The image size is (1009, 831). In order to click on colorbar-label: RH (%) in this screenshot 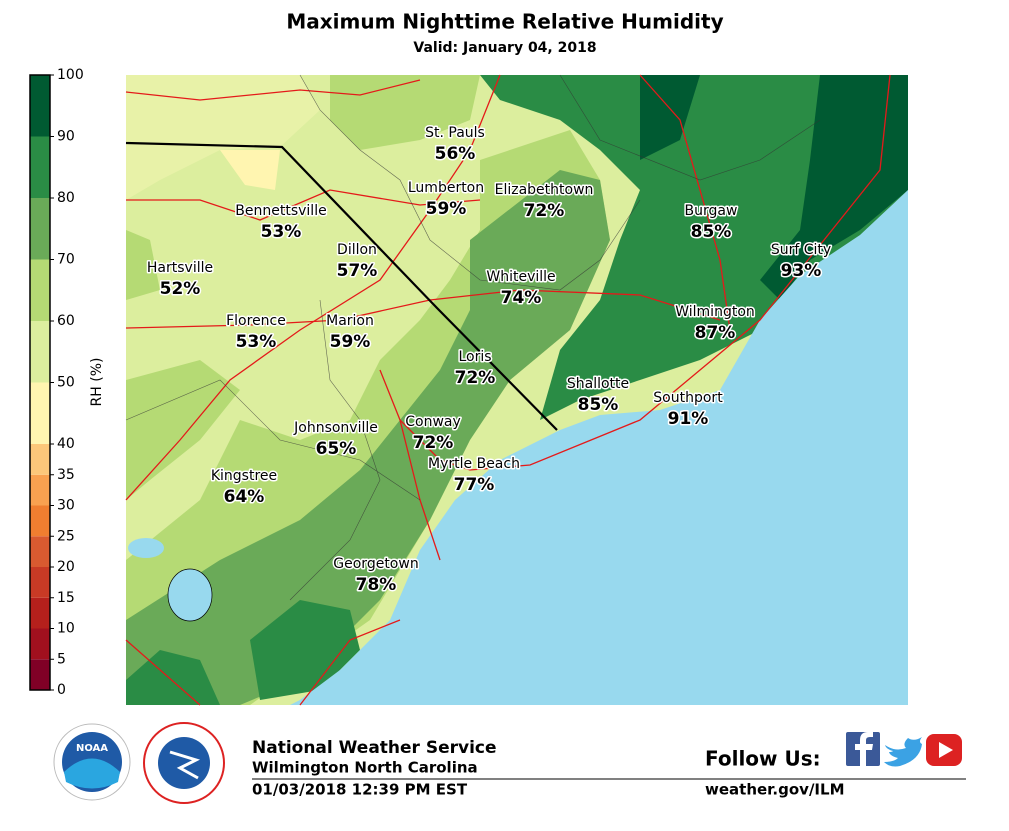, I will do `click(97, 382)`.